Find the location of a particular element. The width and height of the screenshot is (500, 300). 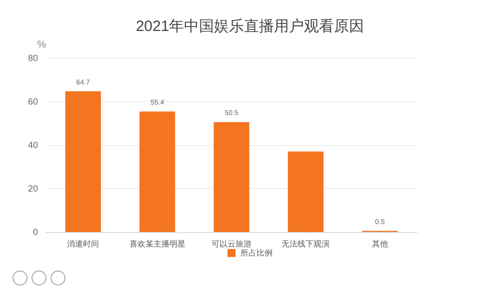

y-tick-label: 0 is located at coordinates (35, 232).